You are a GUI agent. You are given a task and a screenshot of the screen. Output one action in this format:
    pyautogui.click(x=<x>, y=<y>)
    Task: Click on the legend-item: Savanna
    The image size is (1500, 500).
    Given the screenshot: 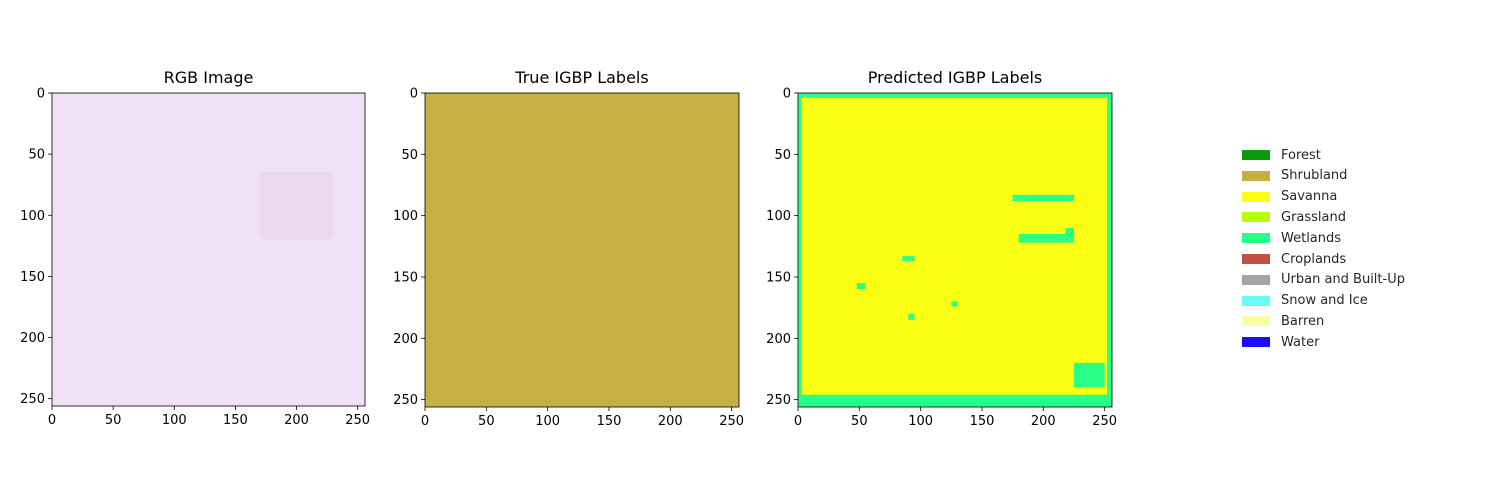 What is the action you would take?
    pyautogui.click(x=1289, y=197)
    